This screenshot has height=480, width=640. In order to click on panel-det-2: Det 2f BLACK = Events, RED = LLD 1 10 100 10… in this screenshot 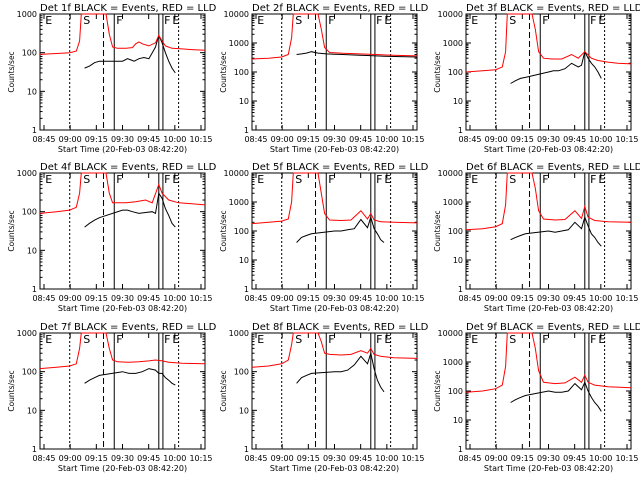, I will do `click(324, 78)`.